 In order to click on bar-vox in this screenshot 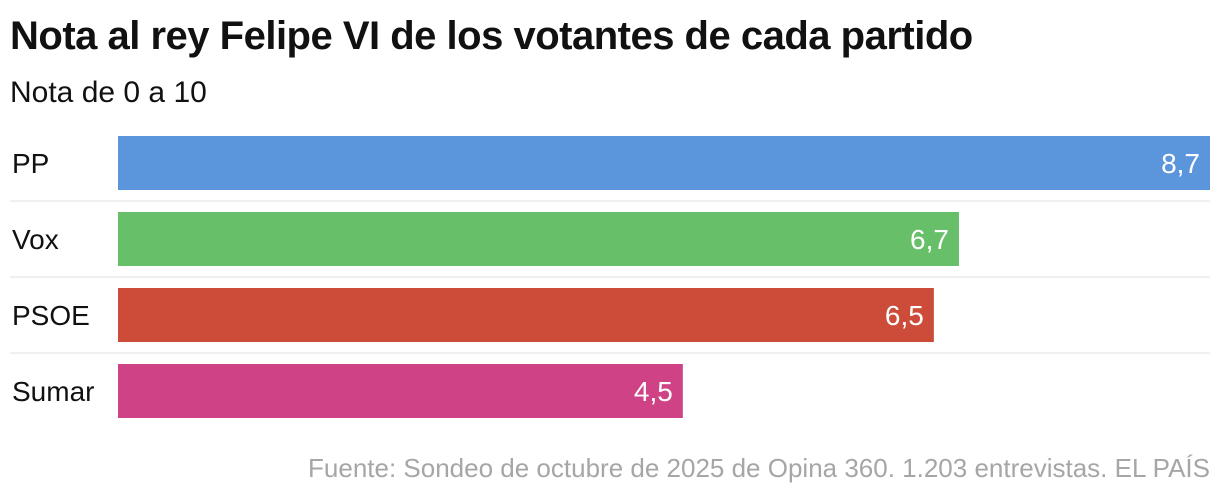, I will do `click(538, 239)`.